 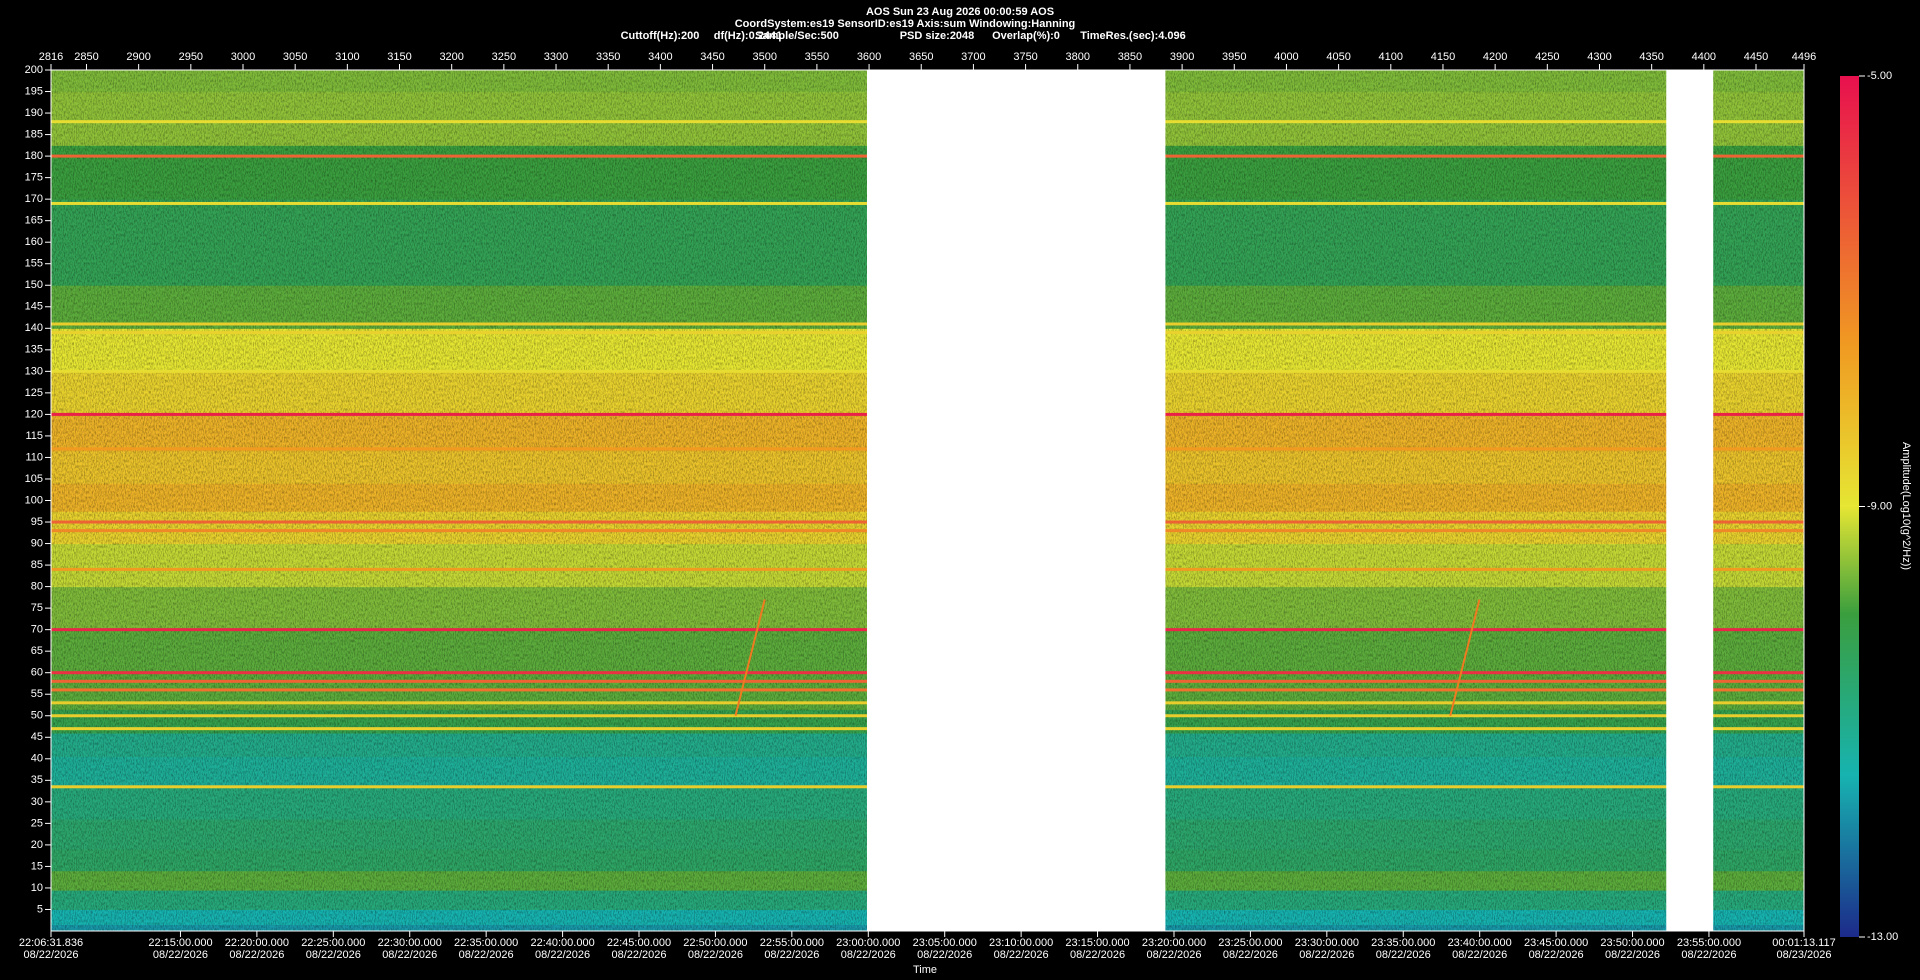 I want to click on top-tick-label: 2950, so click(x=191, y=57).